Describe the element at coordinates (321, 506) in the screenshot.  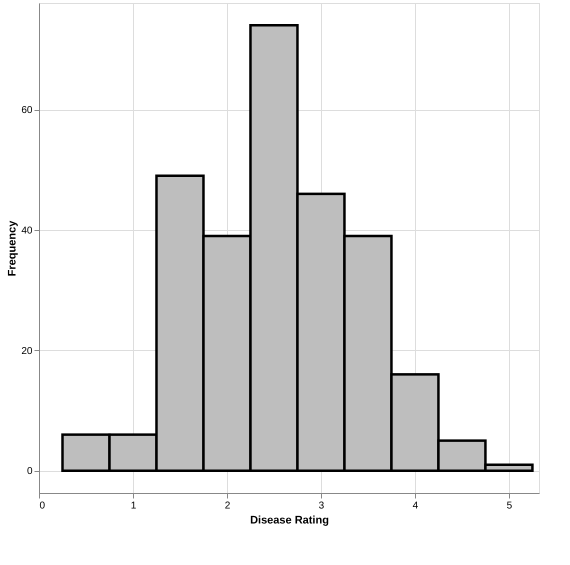
I see `x-tick-label: 3` at that location.